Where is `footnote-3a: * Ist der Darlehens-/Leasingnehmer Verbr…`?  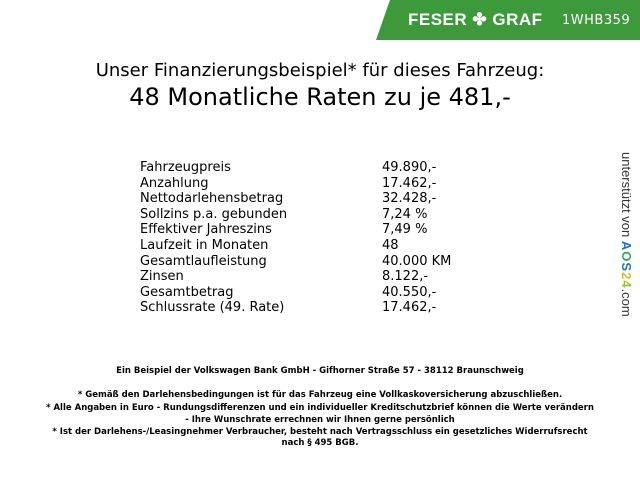 footnote-3a: * Ist der Darlehens-/Leasingnehmer Verbr… is located at coordinates (320, 432).